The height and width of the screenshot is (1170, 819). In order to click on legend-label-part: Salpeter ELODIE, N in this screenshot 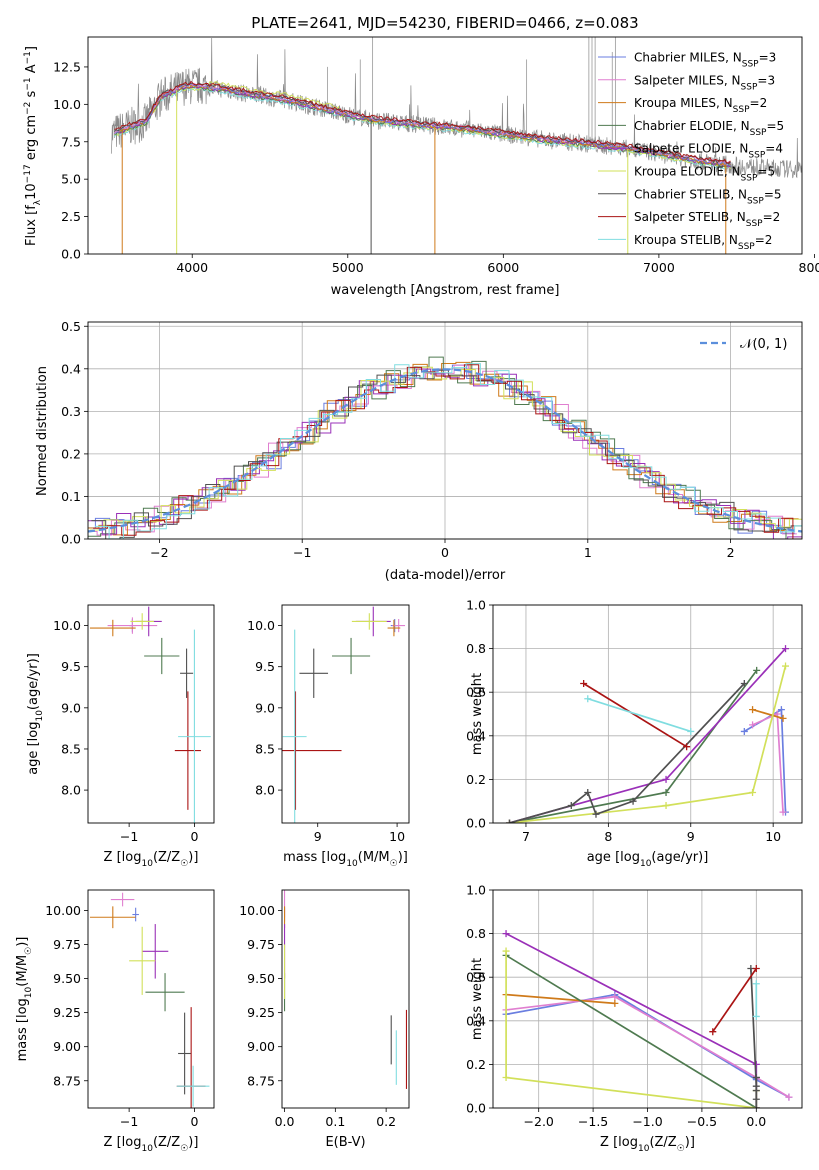, I will do `click(691, 149)`.